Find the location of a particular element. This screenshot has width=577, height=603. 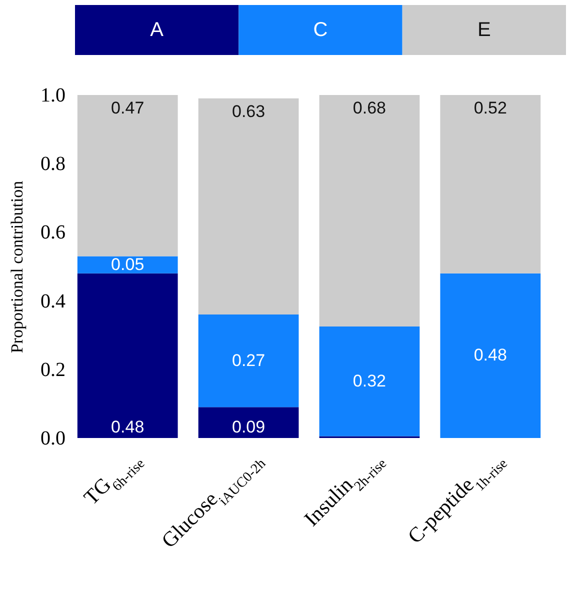

y-tick-label: 0.6 is located at coordinates (53, 233).